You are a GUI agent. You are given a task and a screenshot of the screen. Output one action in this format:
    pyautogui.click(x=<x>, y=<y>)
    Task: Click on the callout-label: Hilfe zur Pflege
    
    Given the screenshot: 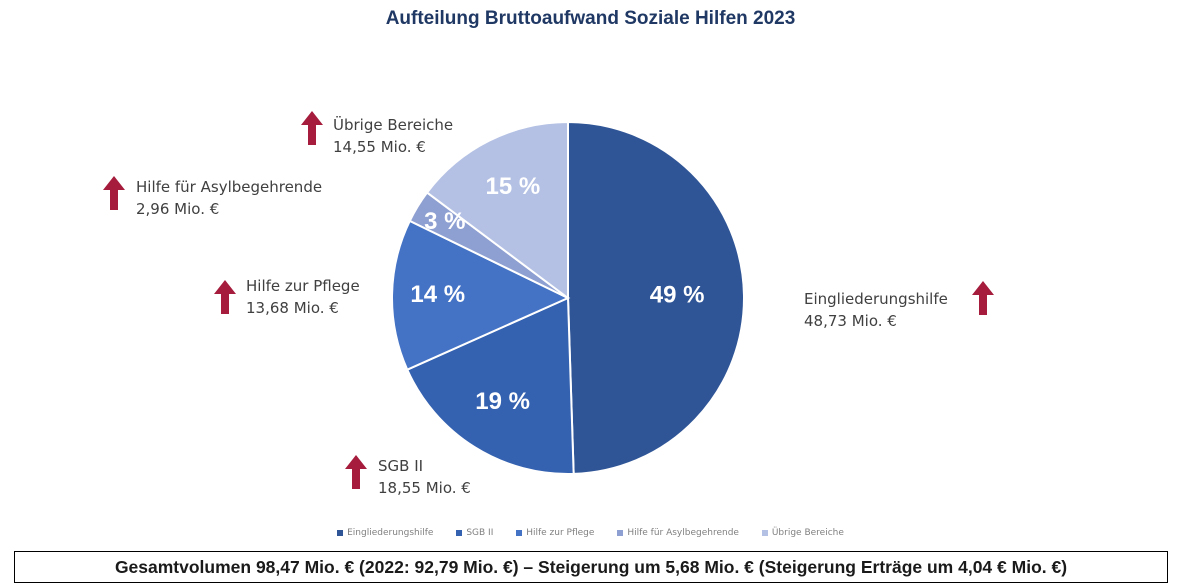 What is the action you would take?
    pyautogui.click(x=303, y=286)
    